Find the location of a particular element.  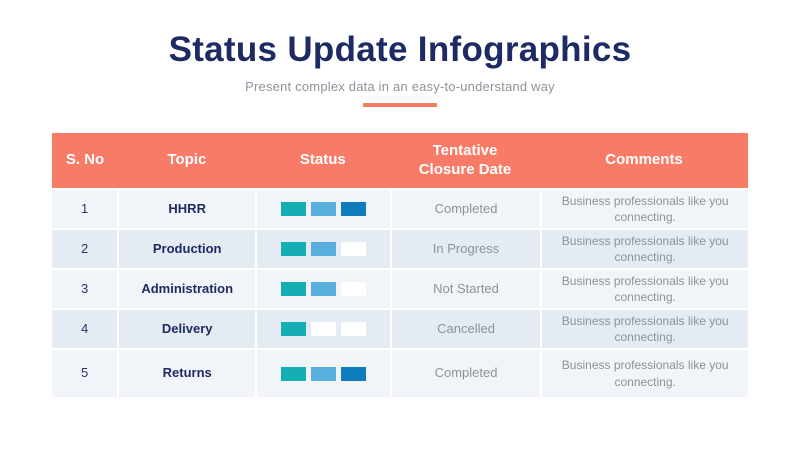

page-title: Status Update Infographics is located at coordinates (400, 49).